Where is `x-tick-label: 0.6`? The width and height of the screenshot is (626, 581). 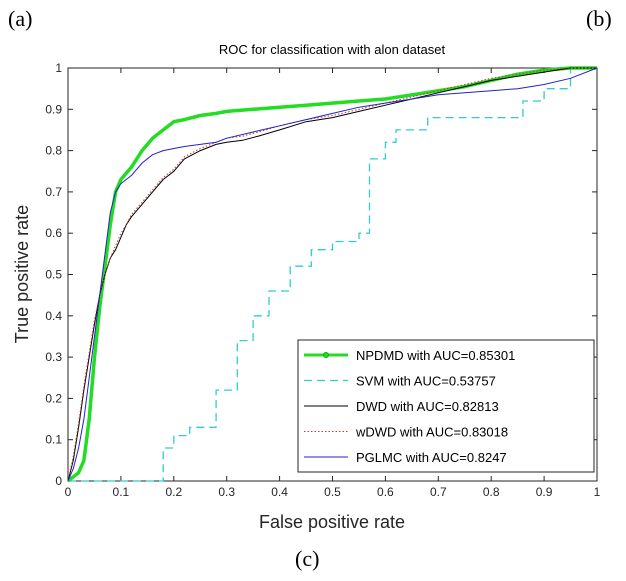
x-tick-label: 0.6 is located at coordinates (385, 492).